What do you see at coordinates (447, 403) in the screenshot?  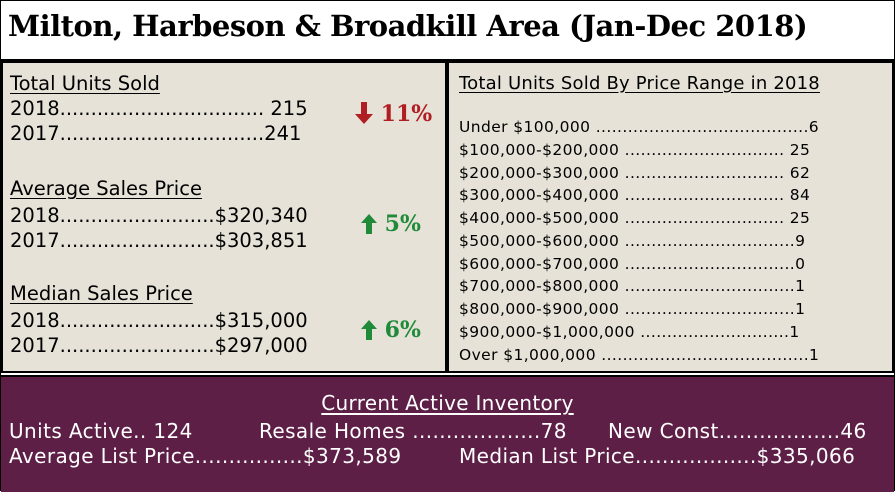 I see `active-inventory-heading: Current Active Inventory` at bounding box center [447, 403].